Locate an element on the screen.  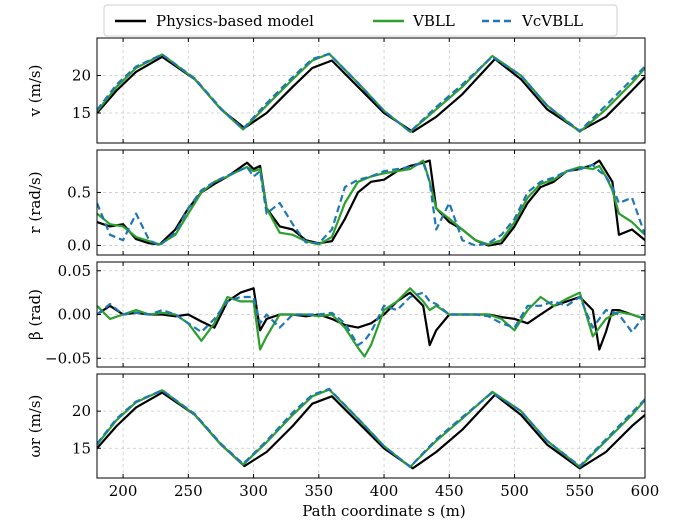
x-tick-label: 600 is located at coordinates (645, 491).